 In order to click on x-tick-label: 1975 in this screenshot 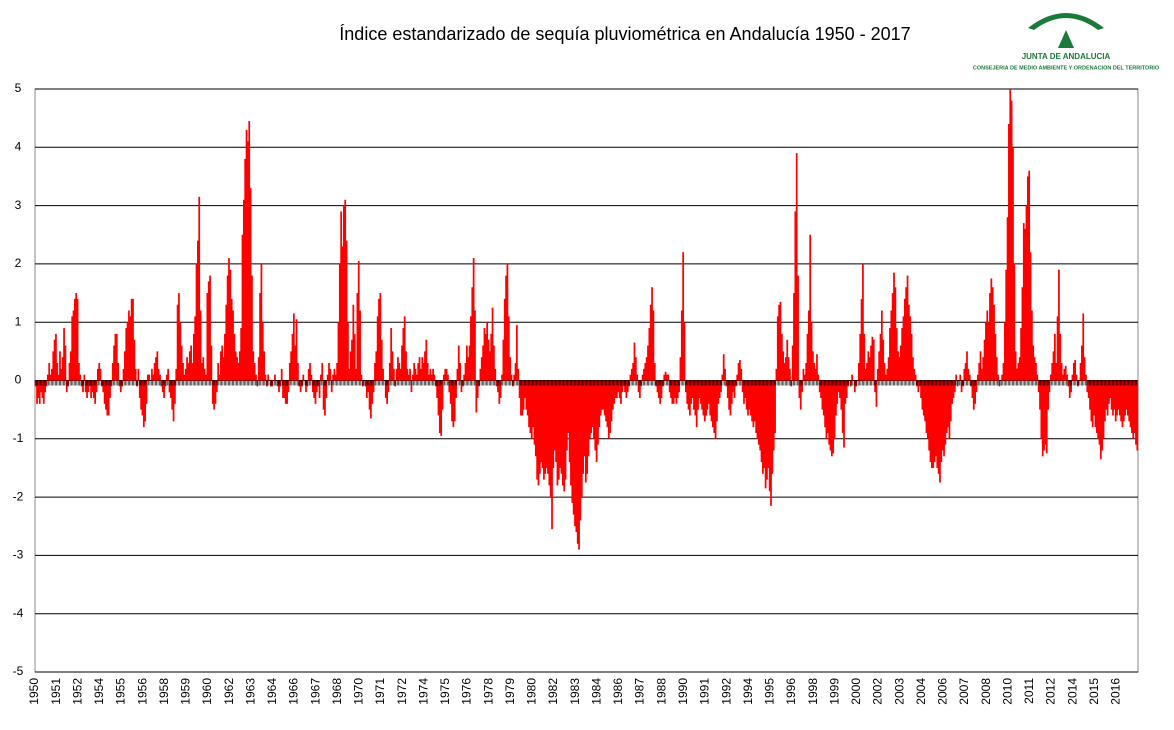, I will do `click(445, 691)`.